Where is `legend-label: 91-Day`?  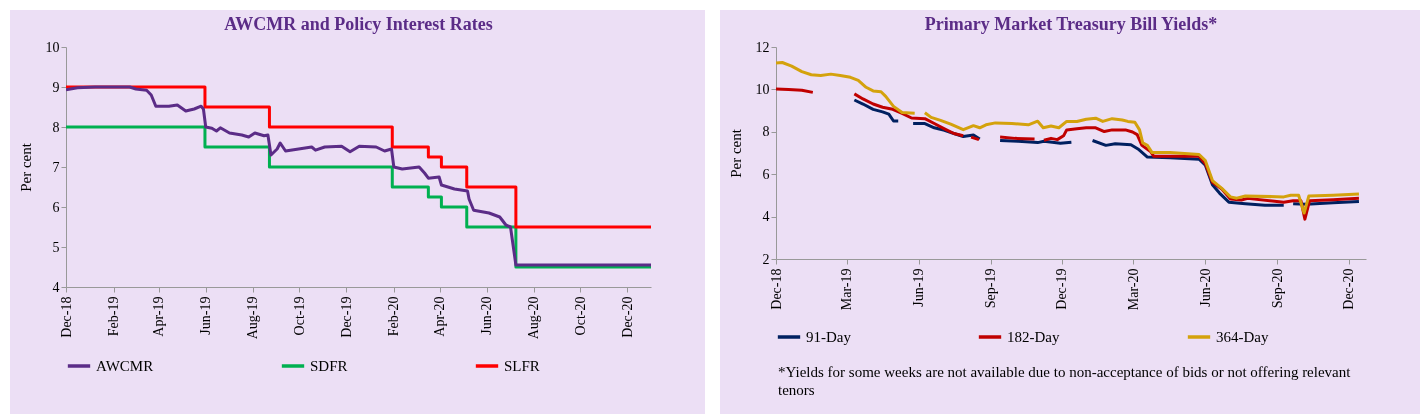 legend-label: 91-Day is located at coordinates (829, 337).